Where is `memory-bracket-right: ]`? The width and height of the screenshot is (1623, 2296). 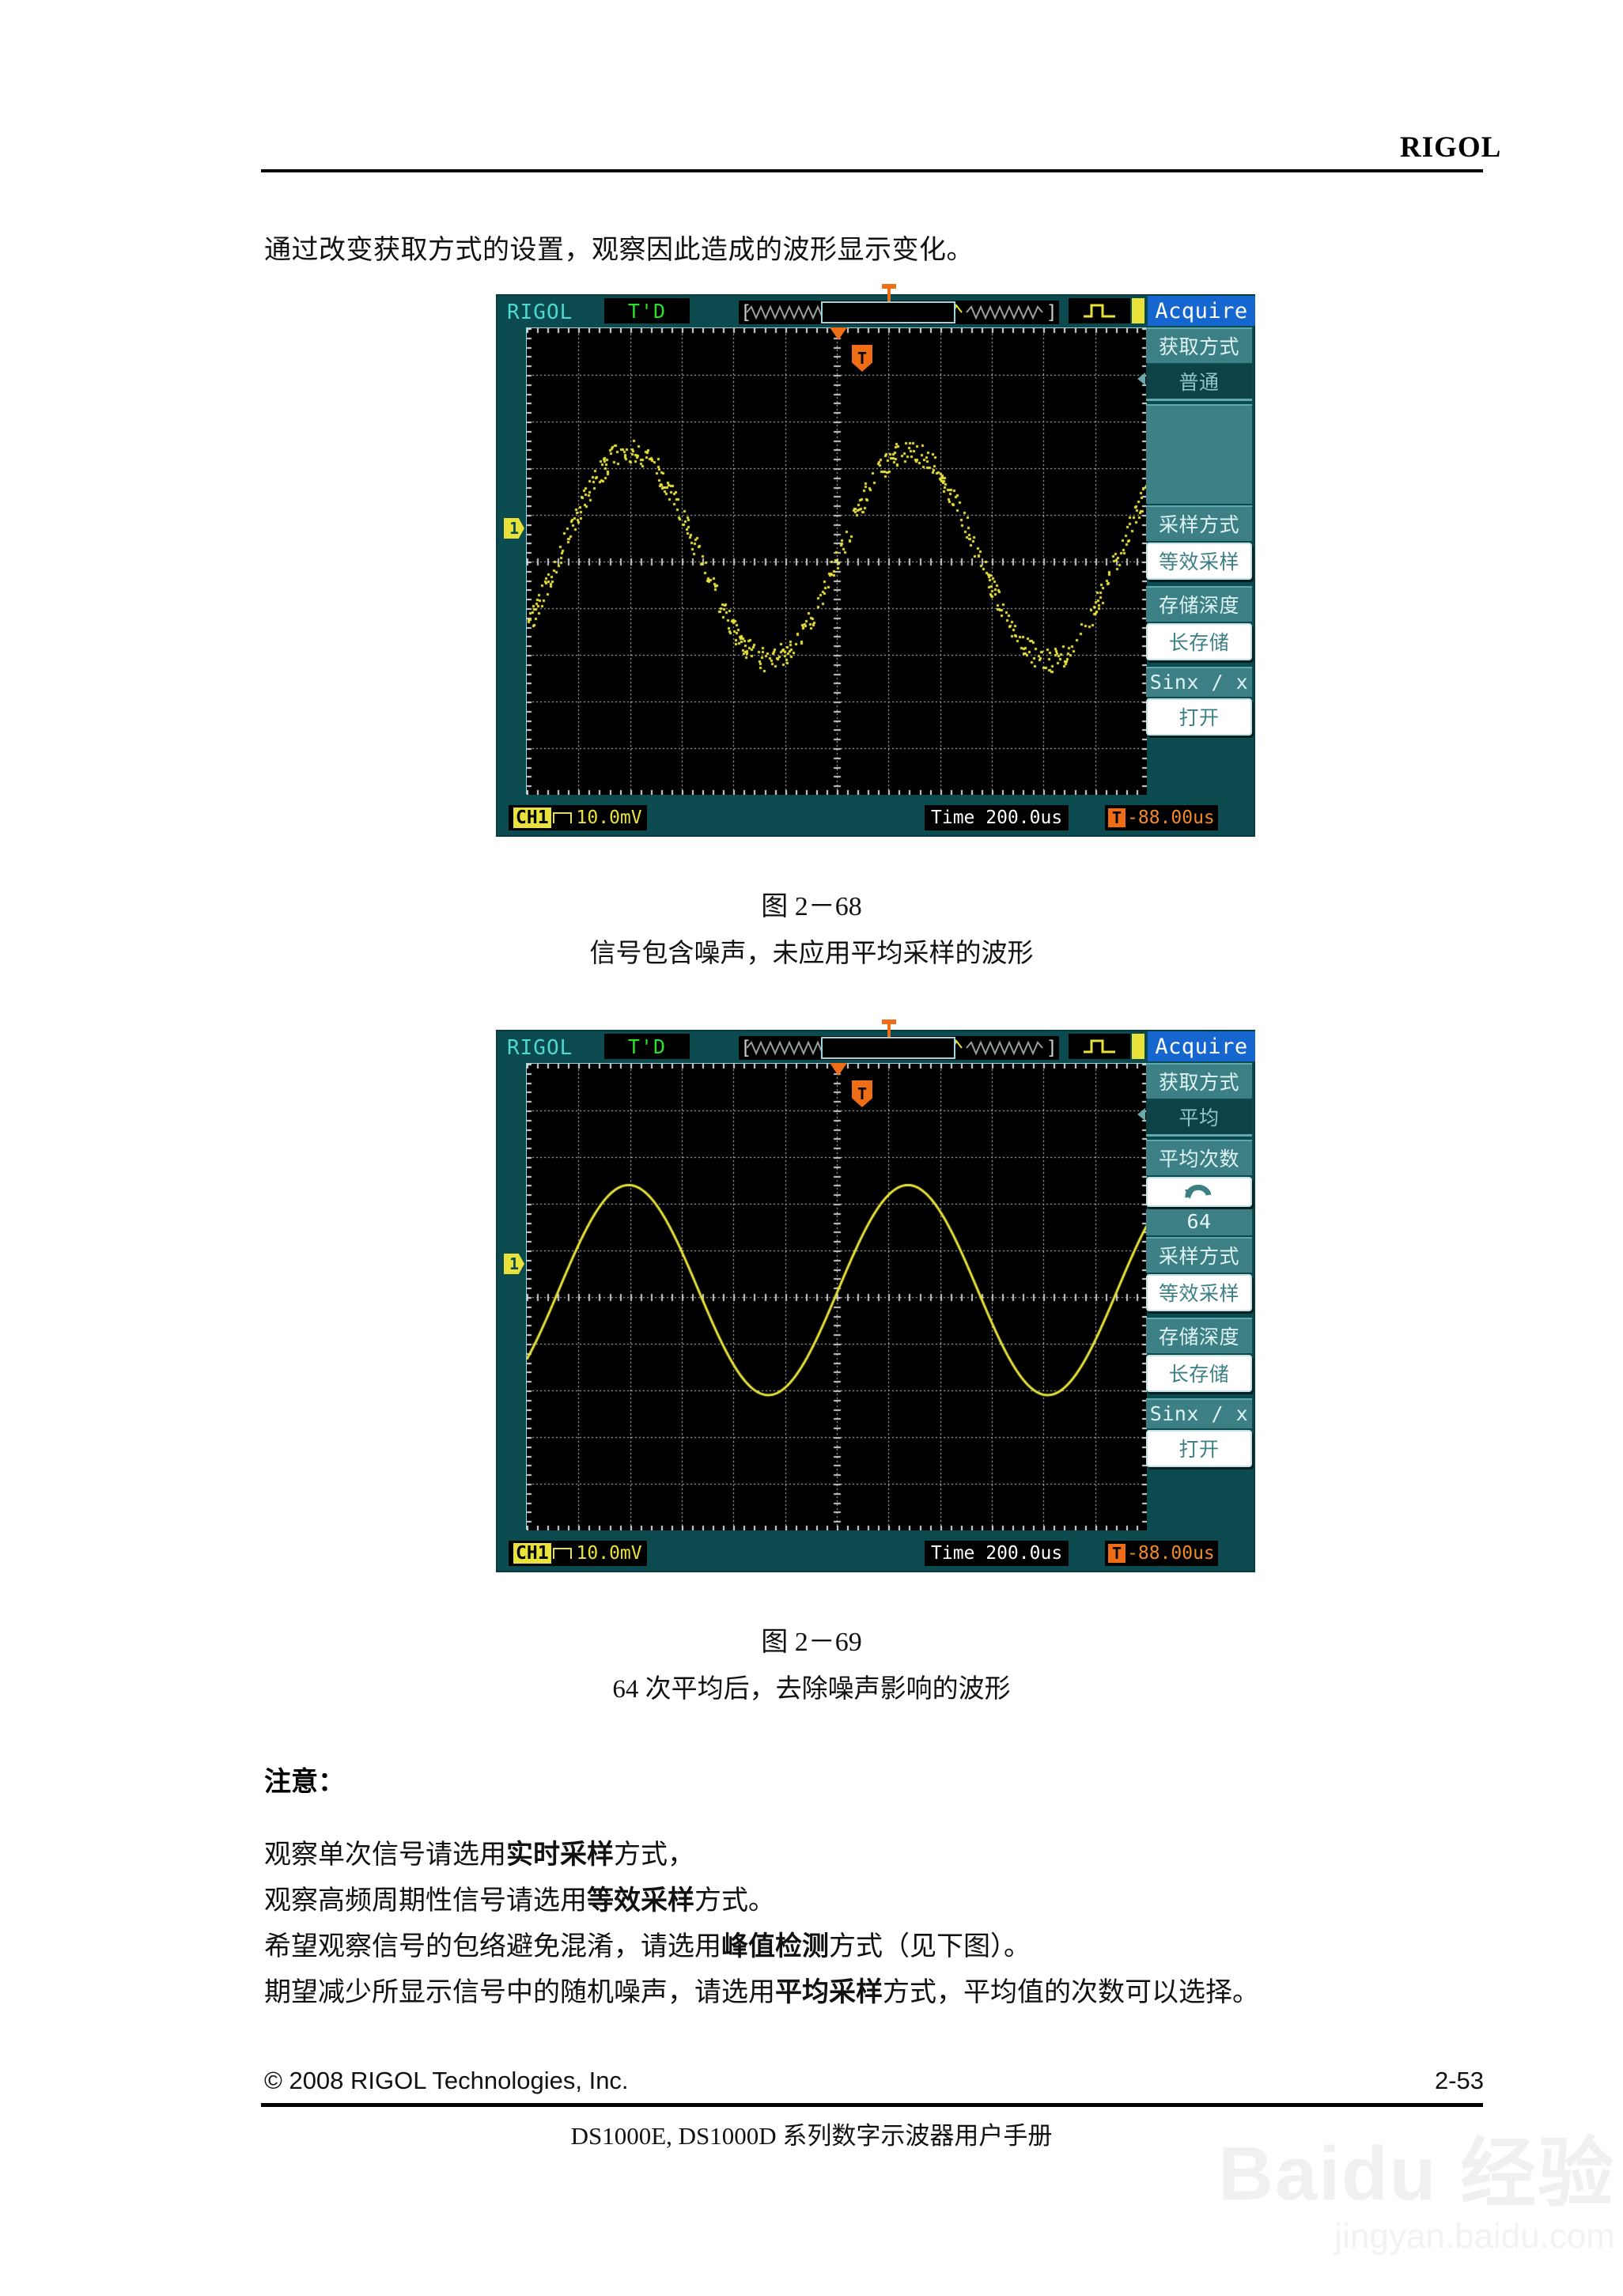 memory-bracket-right: ] is located at coordinates (1051, 312).